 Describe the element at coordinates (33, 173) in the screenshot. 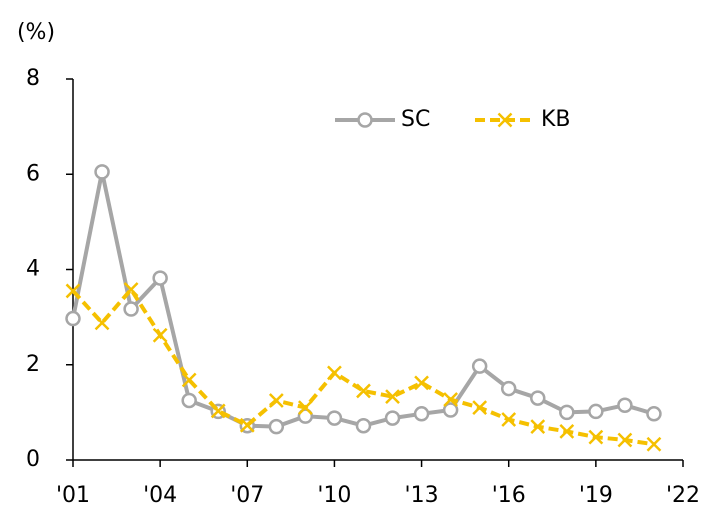

I see `y-tick-label: 6` at that location.